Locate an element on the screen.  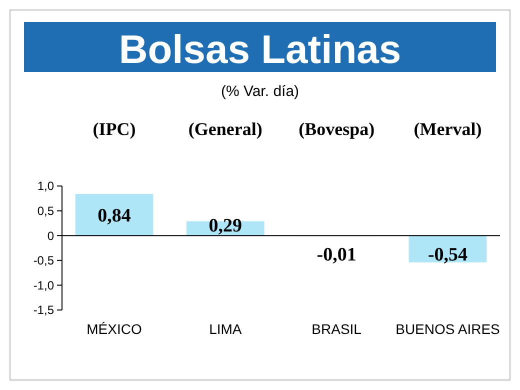
data-label: 0,29 is located at coordinates (225, 225).